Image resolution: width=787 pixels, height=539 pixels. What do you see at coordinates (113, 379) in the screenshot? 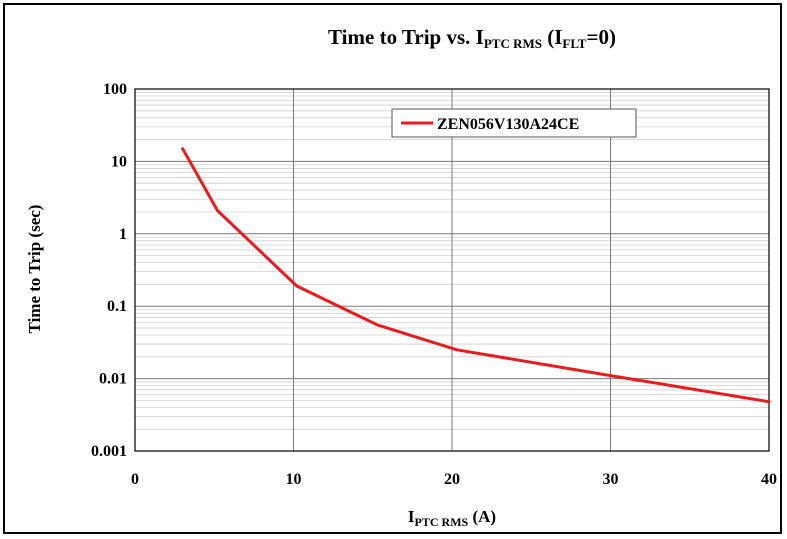
I see `y-tick-label: 0.01` at bounding box center [113, 379].